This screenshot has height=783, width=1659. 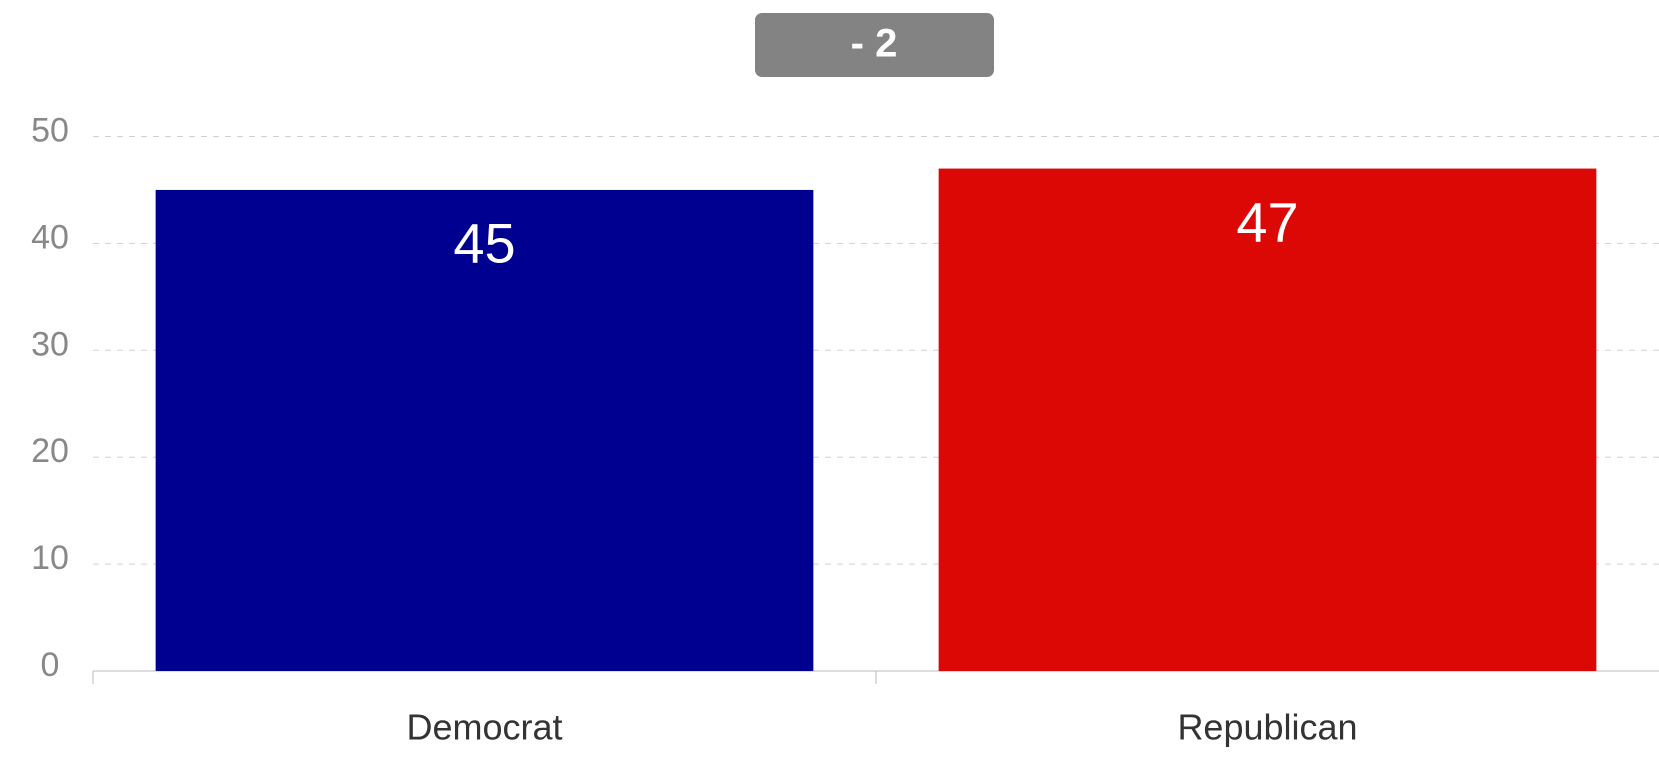 I want to click on difference-badge, so click(x=874, y=45).